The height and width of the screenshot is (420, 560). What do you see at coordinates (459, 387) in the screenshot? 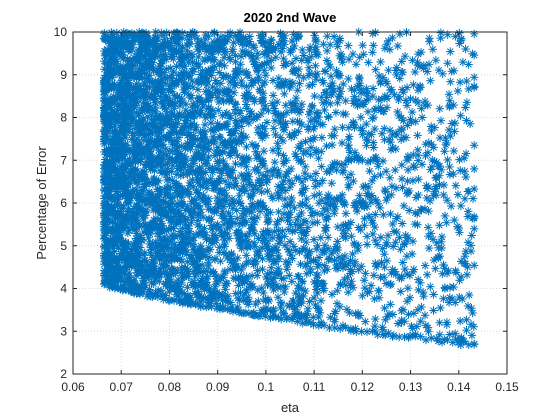
I see `x-tick-label: 0.14` at bounding box center [459, 387].